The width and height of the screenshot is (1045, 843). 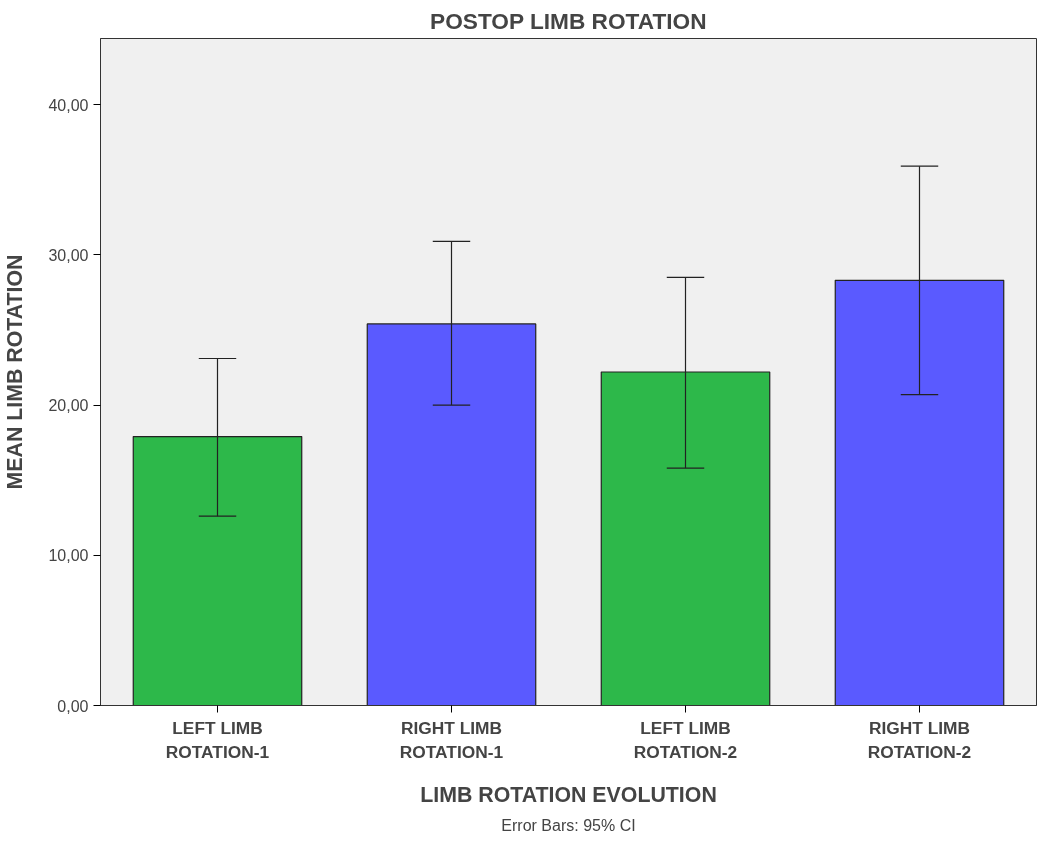 What do you see at coordinates (568, 794) in the screenshot?
I see `x-axis-title: LIMB ROTATION EVOLUTION` at bounding box center [568, 794].